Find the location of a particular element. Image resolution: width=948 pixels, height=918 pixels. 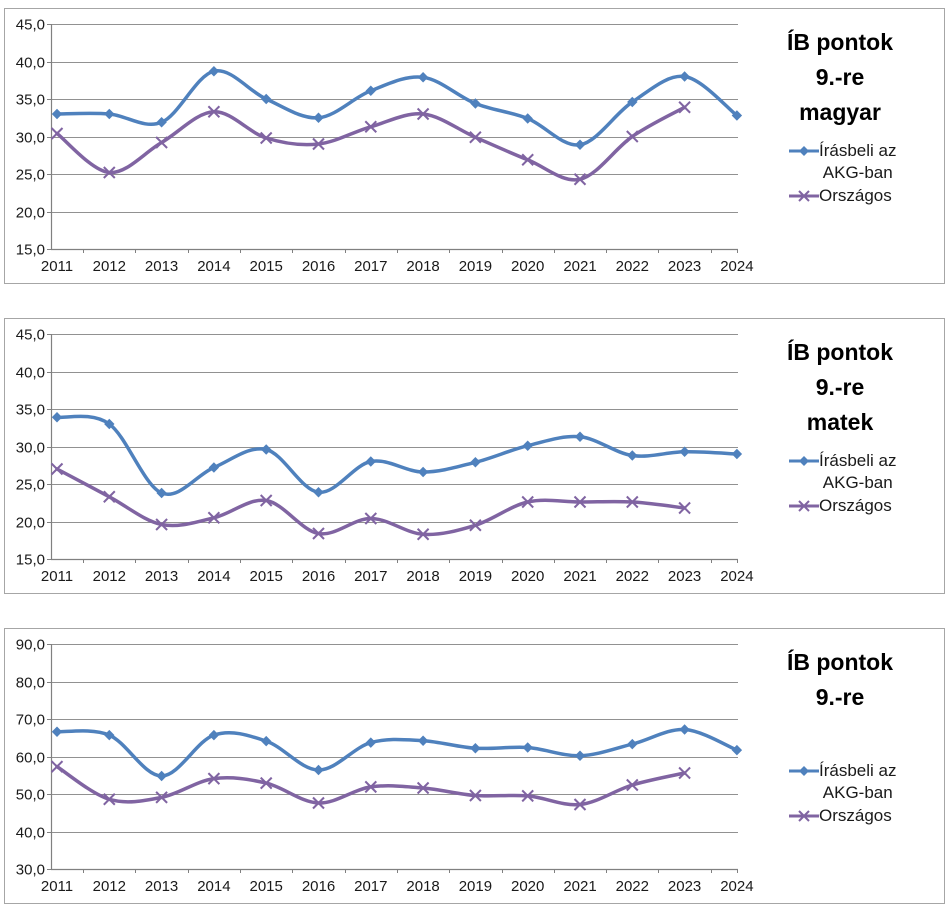

x-tick-label: 2015 is located at coordinates (266, 886).